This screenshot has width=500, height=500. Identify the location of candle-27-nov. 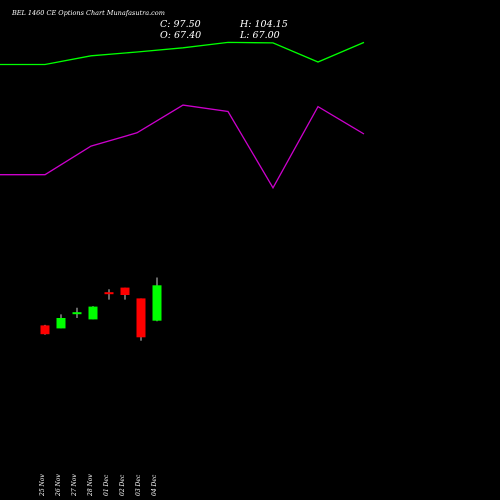
(77, 312).